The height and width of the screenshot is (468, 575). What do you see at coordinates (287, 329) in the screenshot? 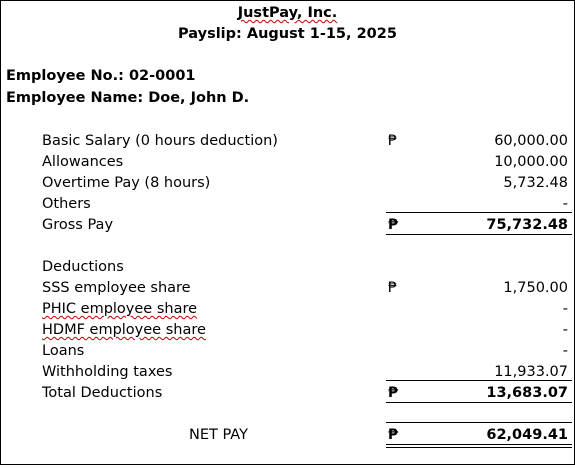
I see `deduction-row-hdmf: HDMF employee share -` at bounding box center [287, 329].